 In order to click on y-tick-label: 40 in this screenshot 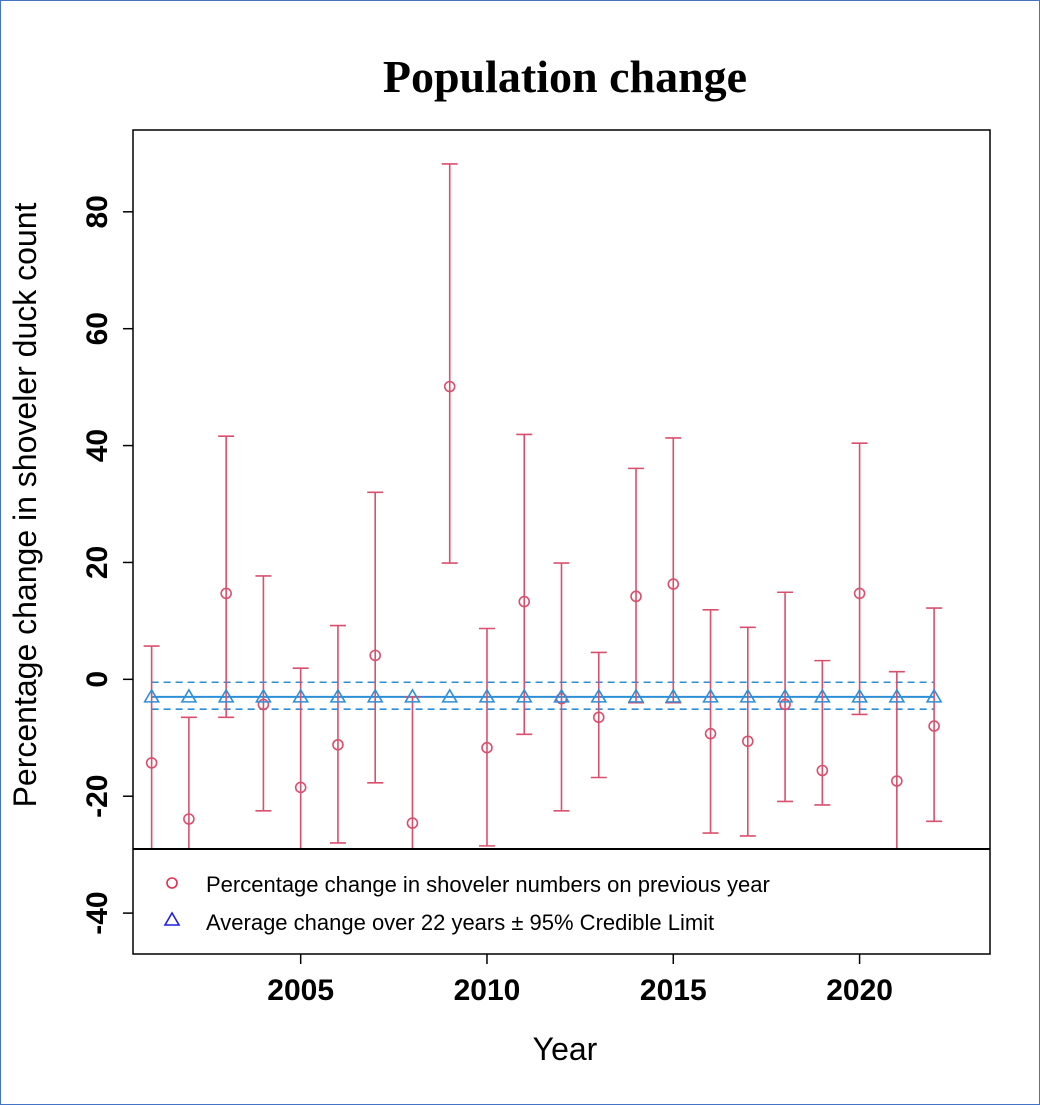, I will do `click(97, 445)`.